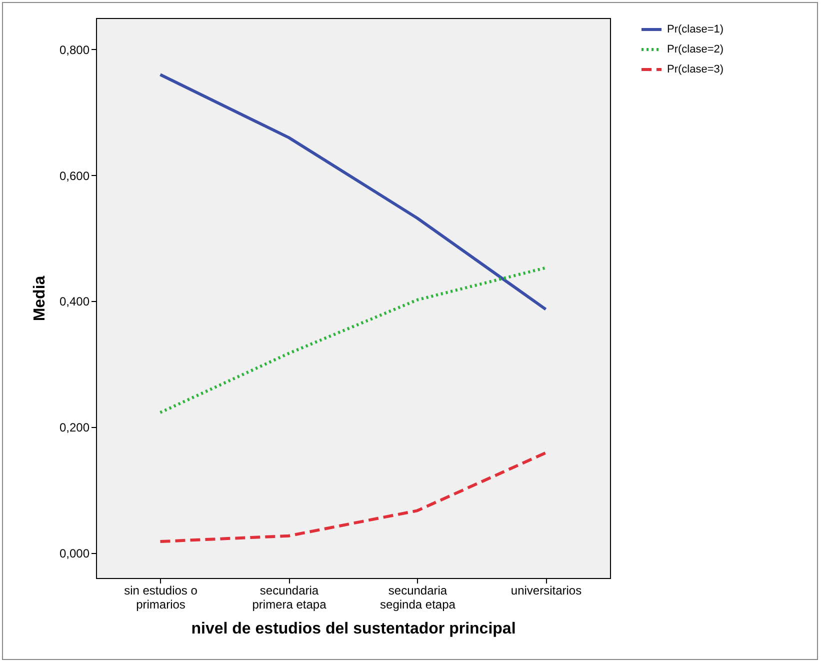 The height and width of the screenshot is (666, 822). What do you see at coordinates (695, 30) in the screenshot?
I see `legend-label: Pr(clase=1)` at bounding box center [695, 30].